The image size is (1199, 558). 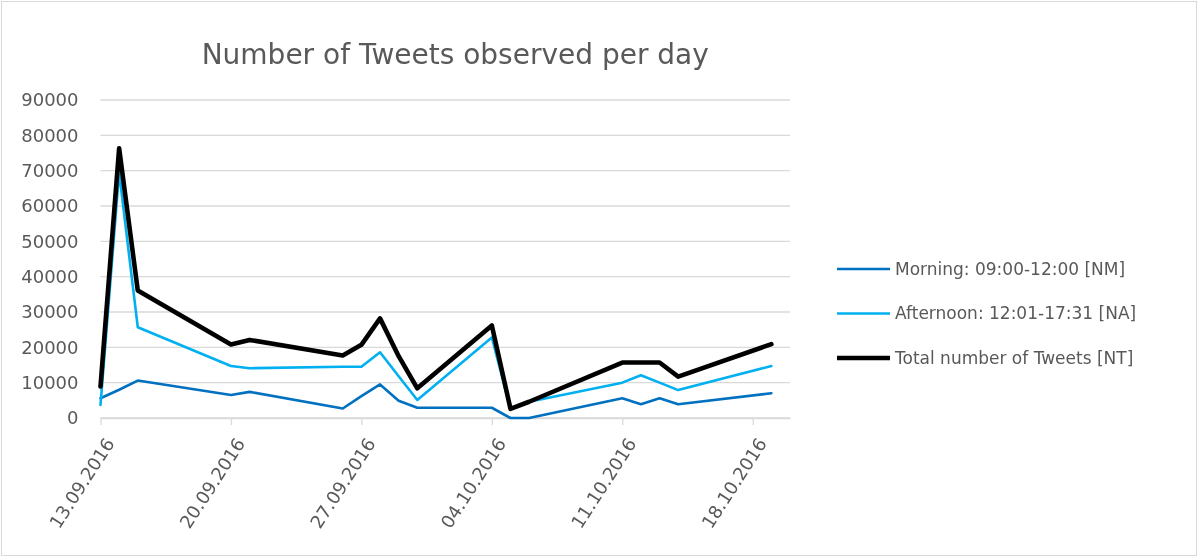 I want to click on legend-label: Afternoon: 12:01-17:31 [NA], so click(x=1016, y=313).